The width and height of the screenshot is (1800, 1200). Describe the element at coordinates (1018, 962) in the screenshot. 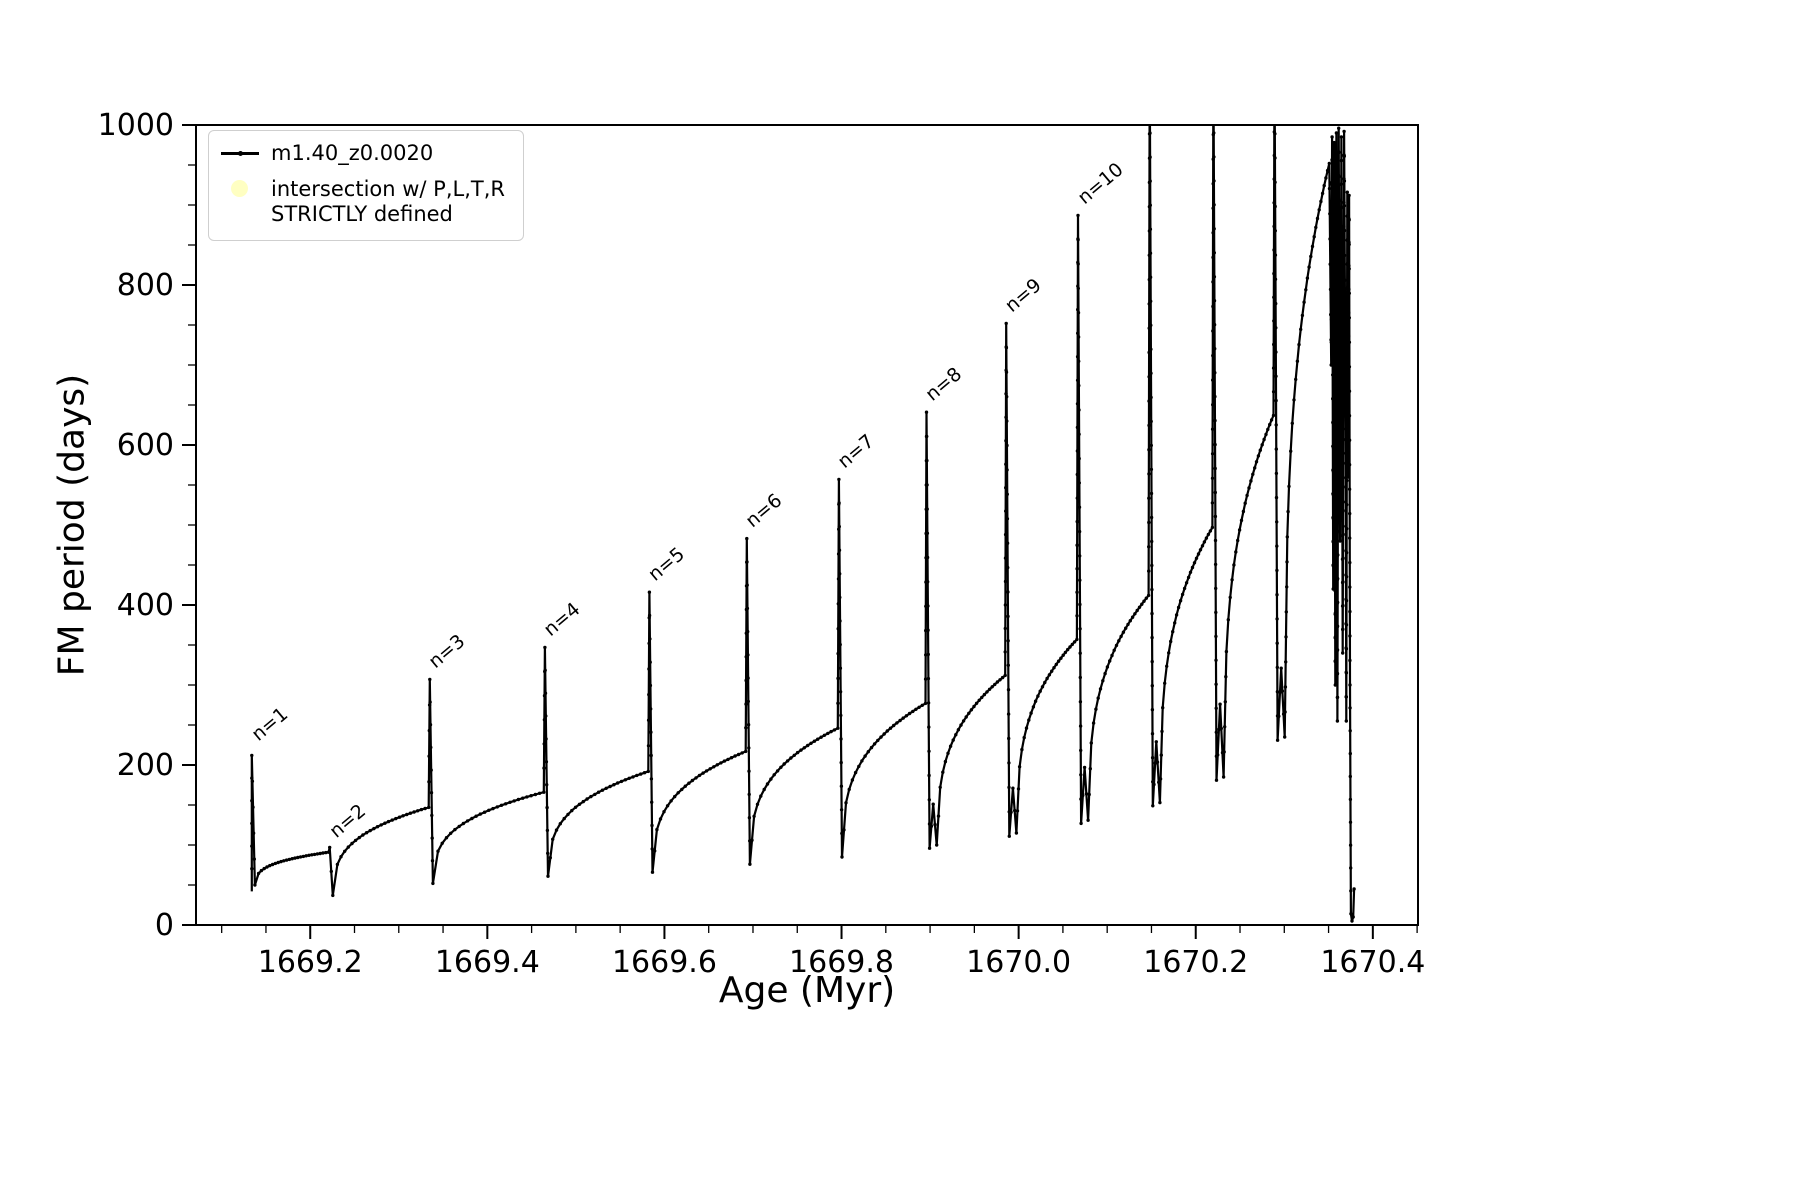

I see `x-tick-label: 1670.0` at that location.